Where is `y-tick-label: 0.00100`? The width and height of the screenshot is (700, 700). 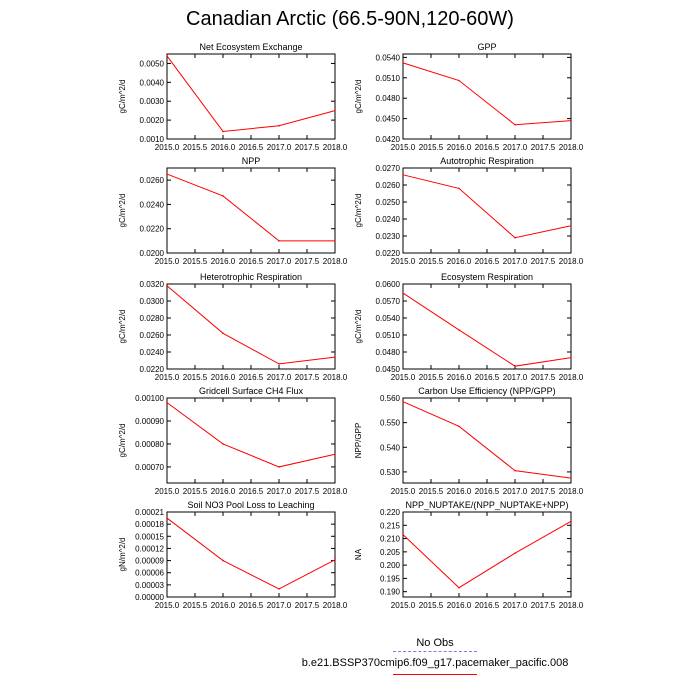
y-tick-label: 0.00100 is located at coordinates (149, 398).